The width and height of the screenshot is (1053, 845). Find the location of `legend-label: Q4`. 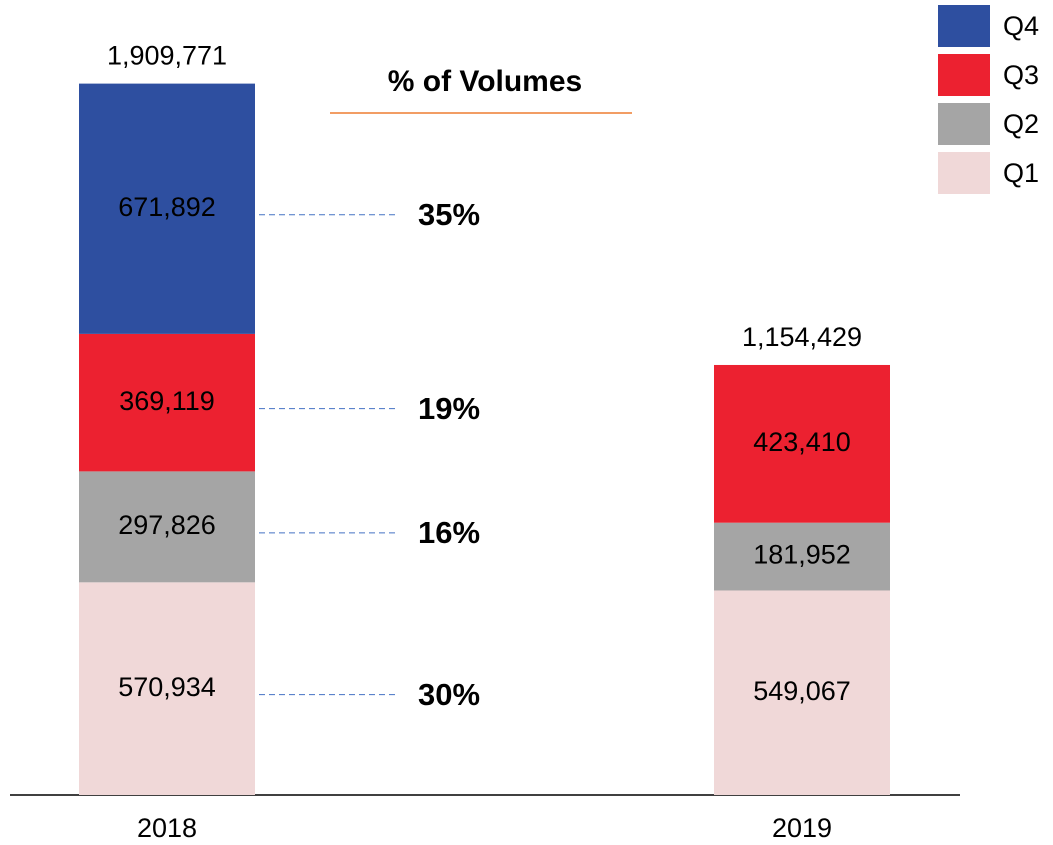

legend-label: Q4 is located at coordinates (1021, 26).